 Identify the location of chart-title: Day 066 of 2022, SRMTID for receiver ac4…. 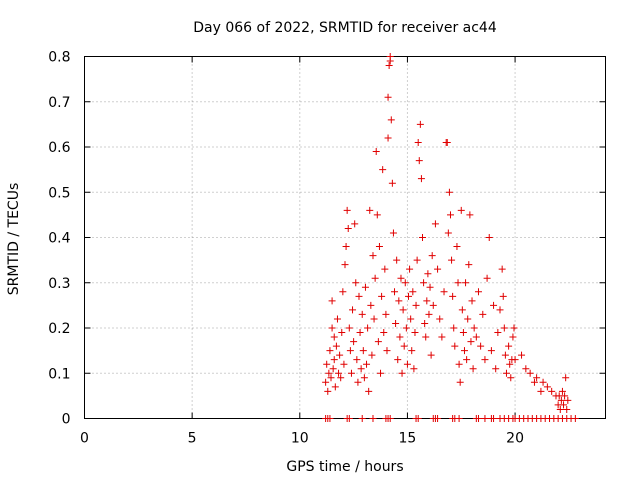
(345, 28).